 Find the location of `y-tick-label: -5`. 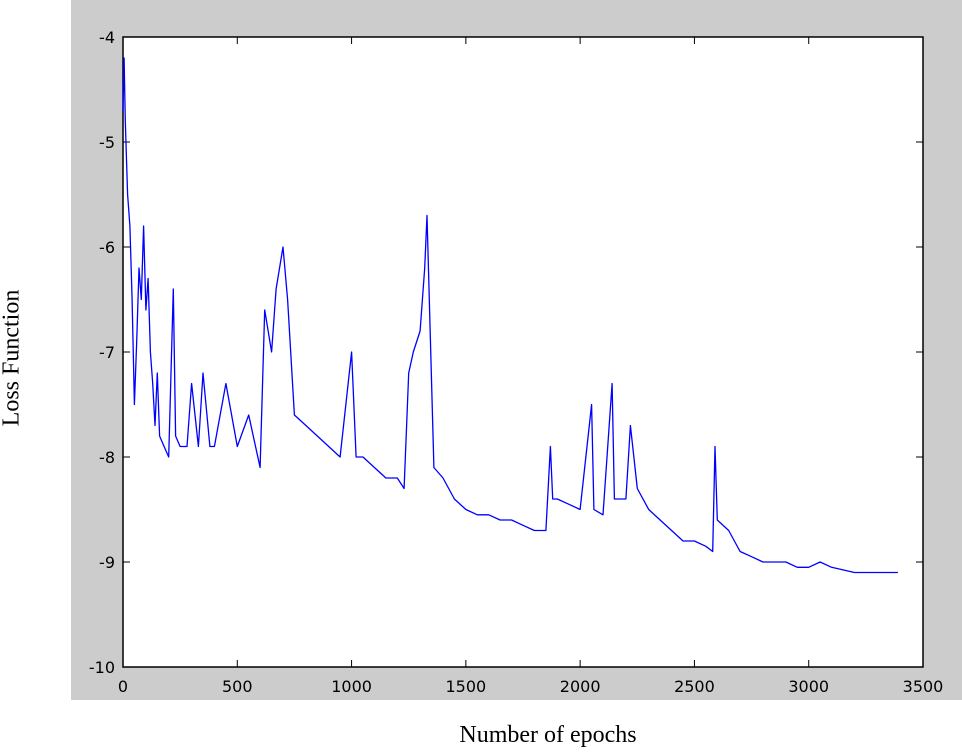

y-tick-label: -5 is located at coordinates (107, 142).